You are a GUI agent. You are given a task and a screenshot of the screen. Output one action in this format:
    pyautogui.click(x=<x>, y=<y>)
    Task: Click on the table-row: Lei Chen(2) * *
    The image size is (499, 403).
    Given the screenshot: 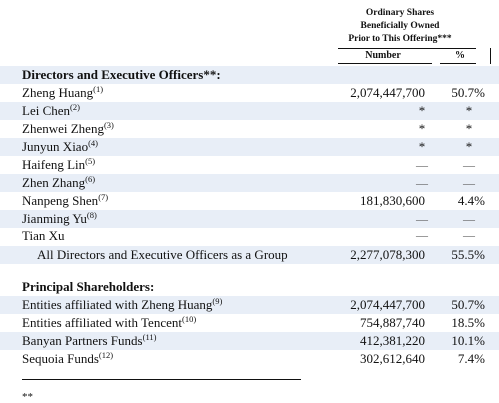 What is the action you would take?
    pyautogui.click(x=249, y=111)
    